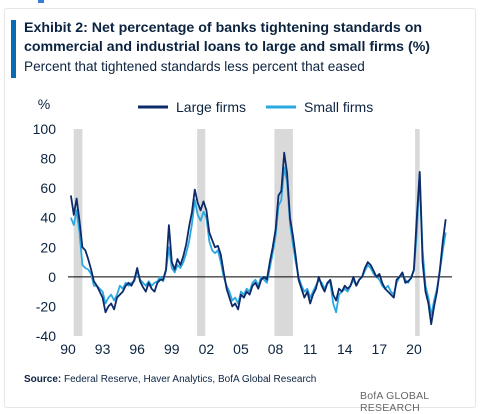 The width and height of the screenshot is (483, 414). I want to click on legend-label-large-firms: Large firms, so click(211, 107).